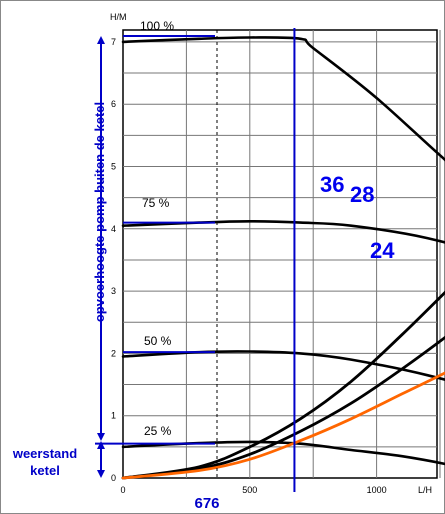  What do you see at coordinates (113, 353) in the screenshot?
I see `y-tick-label: 2` at bounding box center [113, 353].